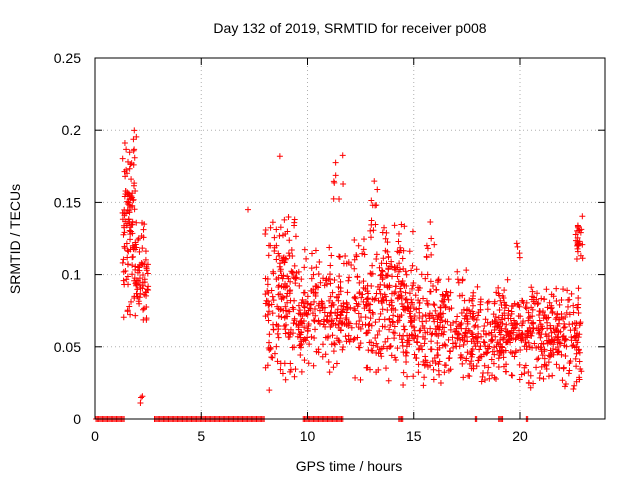  Describe the element at coordinates (95, 436) in the screenshot. I see `x-tick-label: 0` at that location.